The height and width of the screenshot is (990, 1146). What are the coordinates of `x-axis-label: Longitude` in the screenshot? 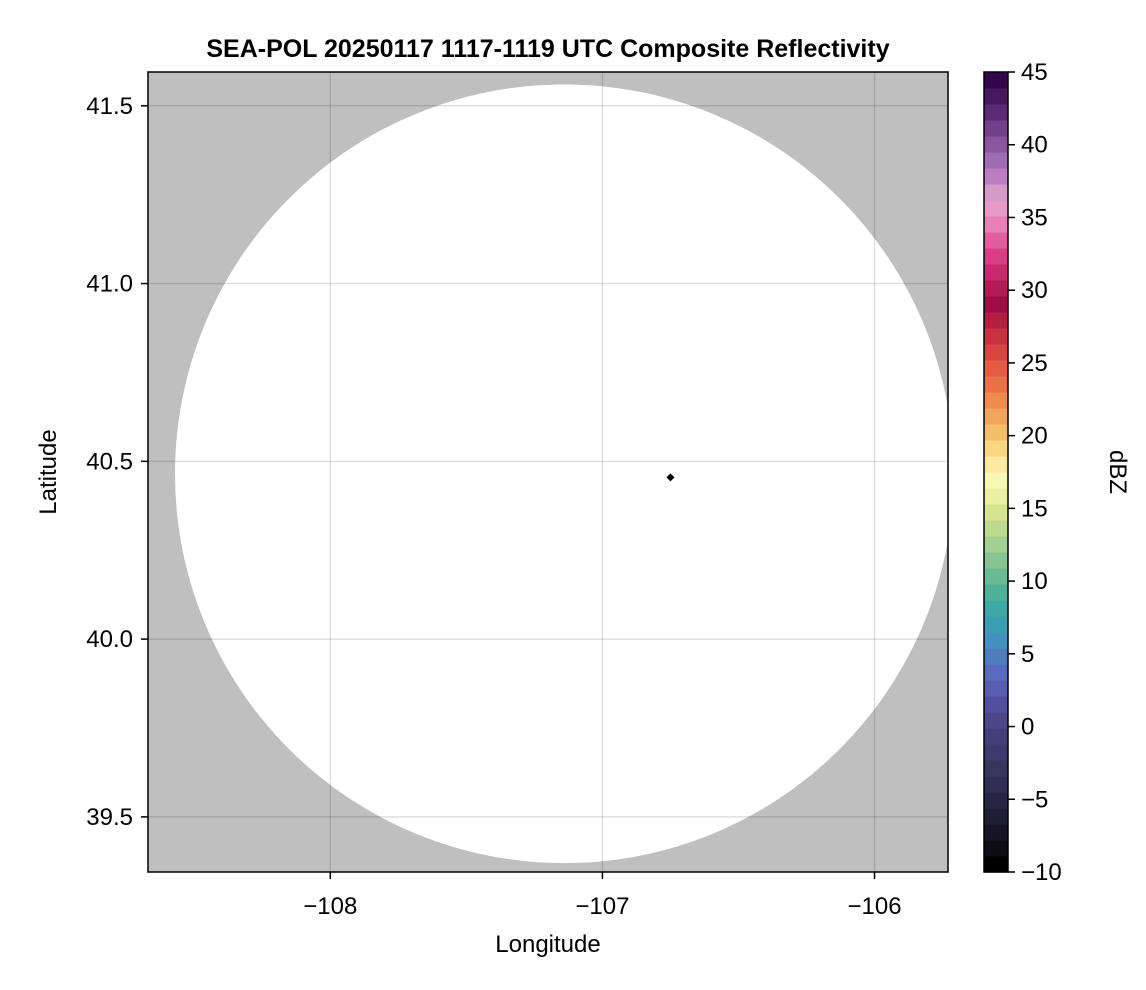 It's located at (547, 944).